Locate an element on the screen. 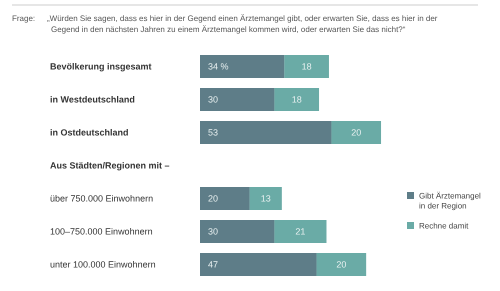  y-tick-label: Aus Städten/Regionen mit – is located at coordinates (110, 165).